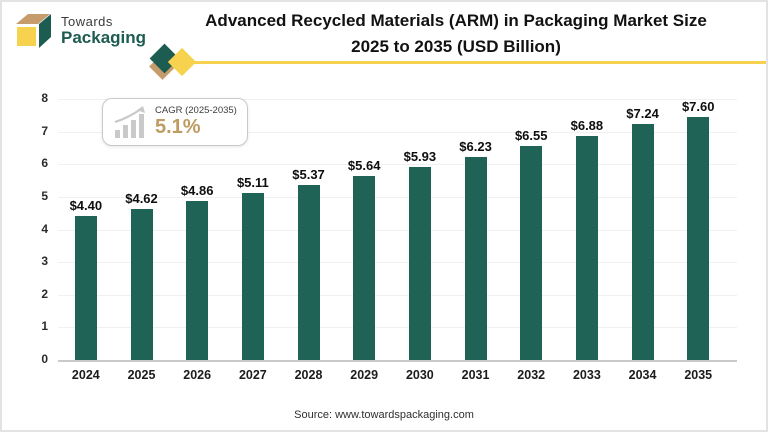 The image size is (768, 432). I want to click on bar-value-label: $5.93, so click(420, 156).